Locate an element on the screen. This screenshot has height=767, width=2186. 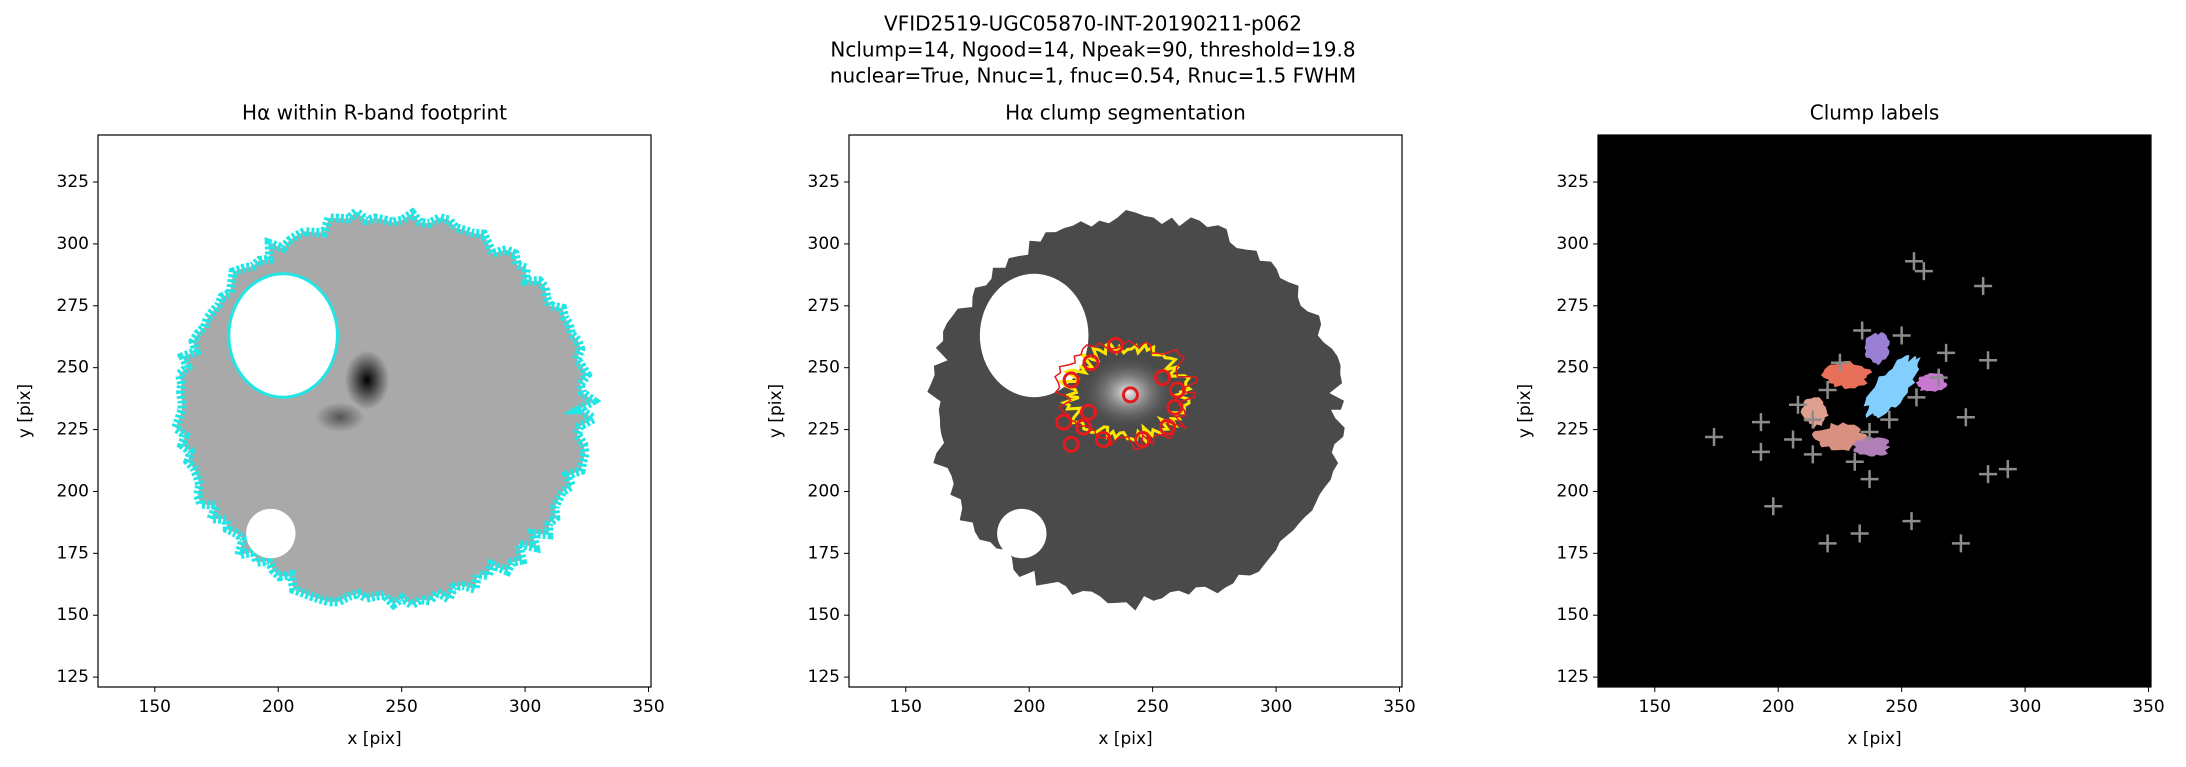
clump-contour is located at coordinates (1126, 394).